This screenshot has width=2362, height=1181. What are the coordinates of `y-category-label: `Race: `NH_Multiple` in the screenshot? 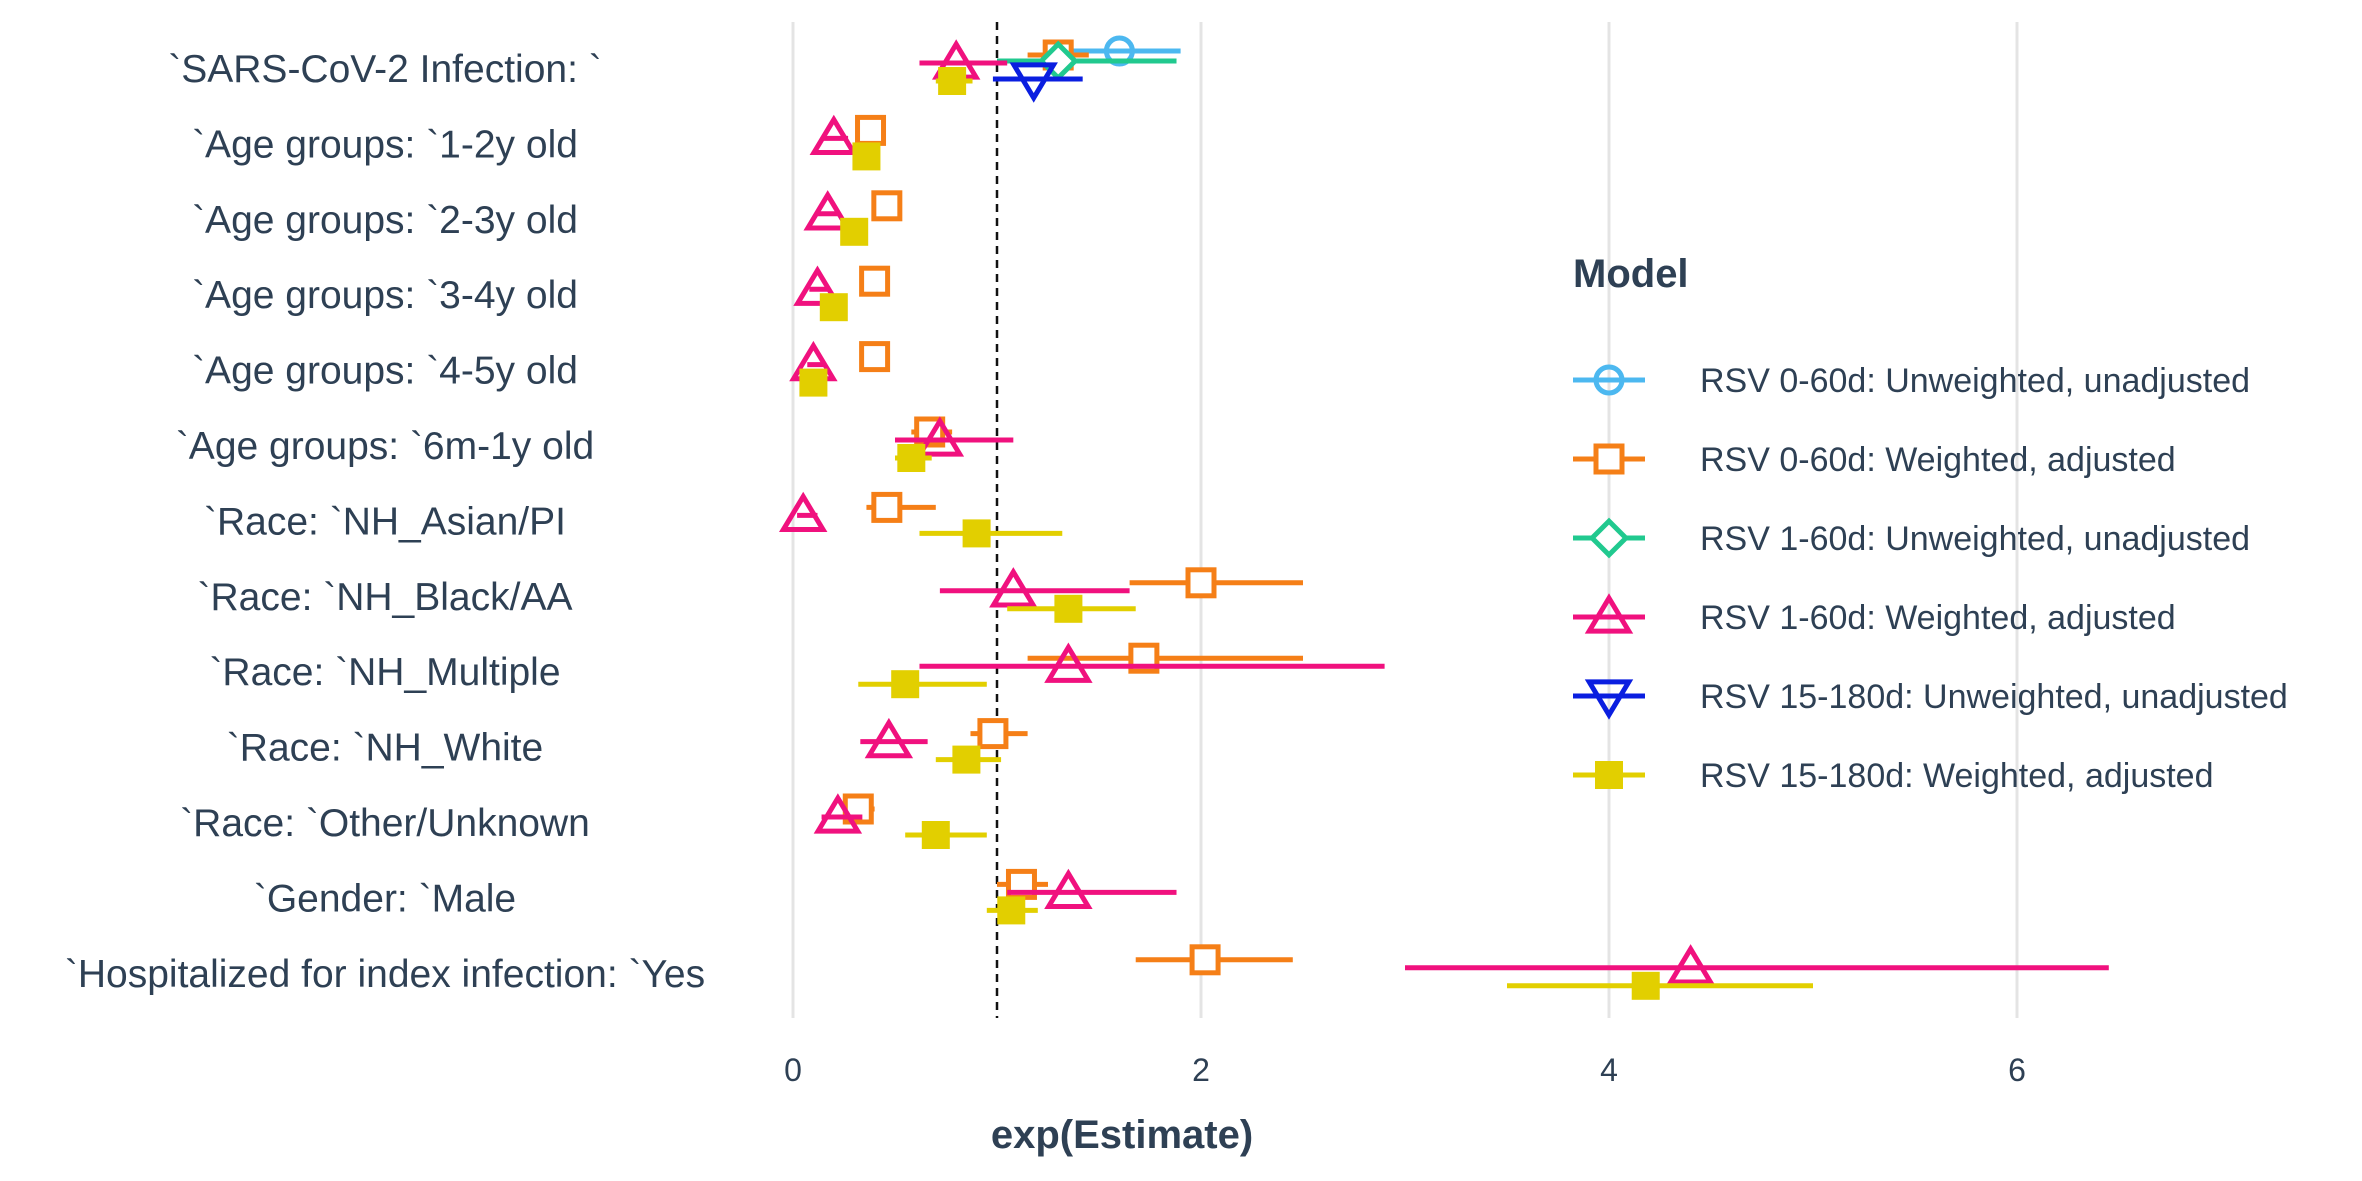 It's located at (384, 672).